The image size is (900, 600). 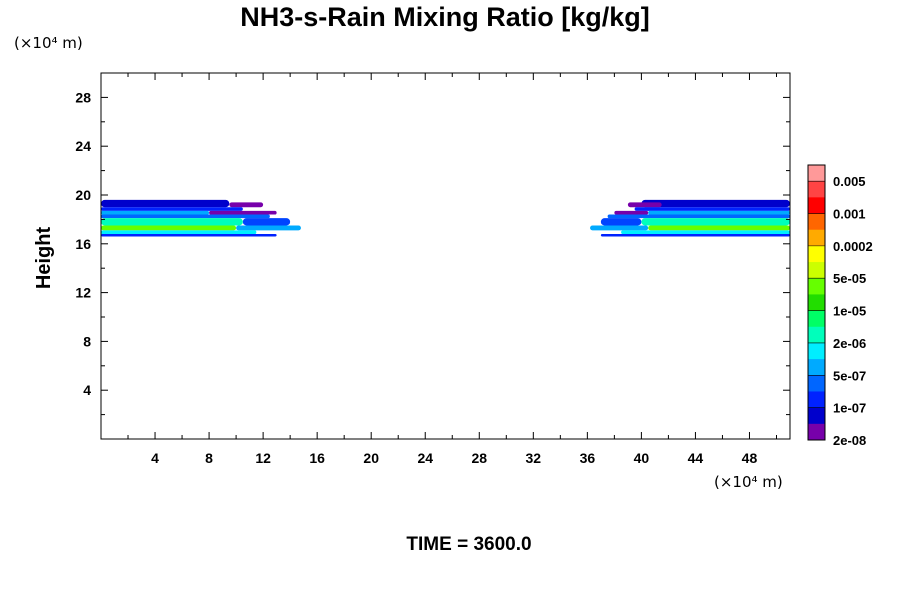 I want to click on x-tick-label: 48, so click(x=750, y=458).